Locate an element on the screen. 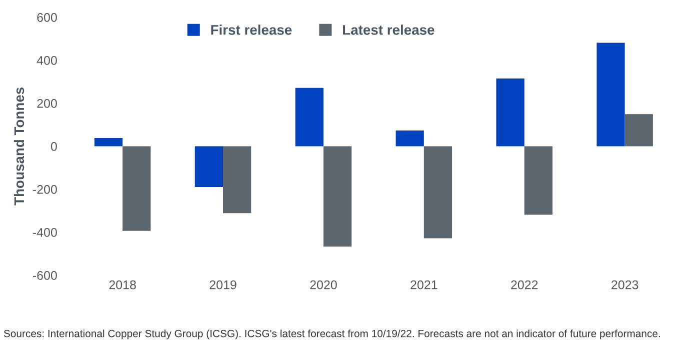  x-tick-label: 2022 is located at coordinates (524, 285).